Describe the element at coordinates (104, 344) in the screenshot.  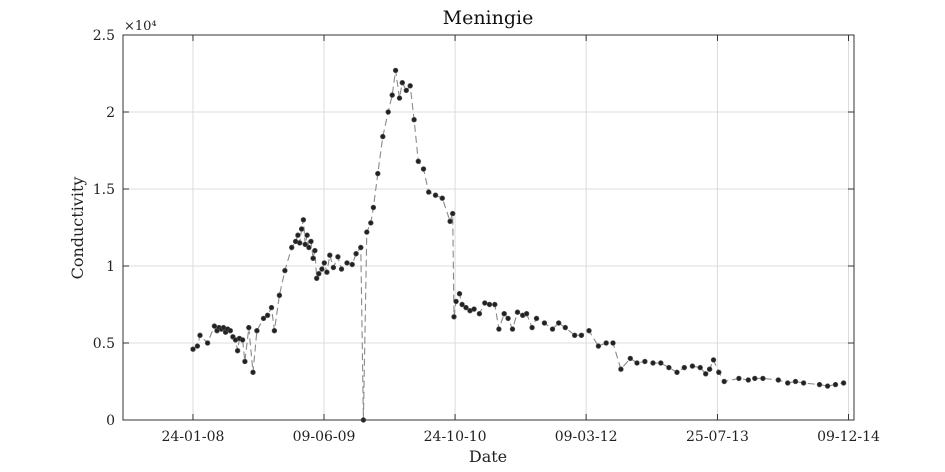
I see `y-tick-label: 0.5` at that location.